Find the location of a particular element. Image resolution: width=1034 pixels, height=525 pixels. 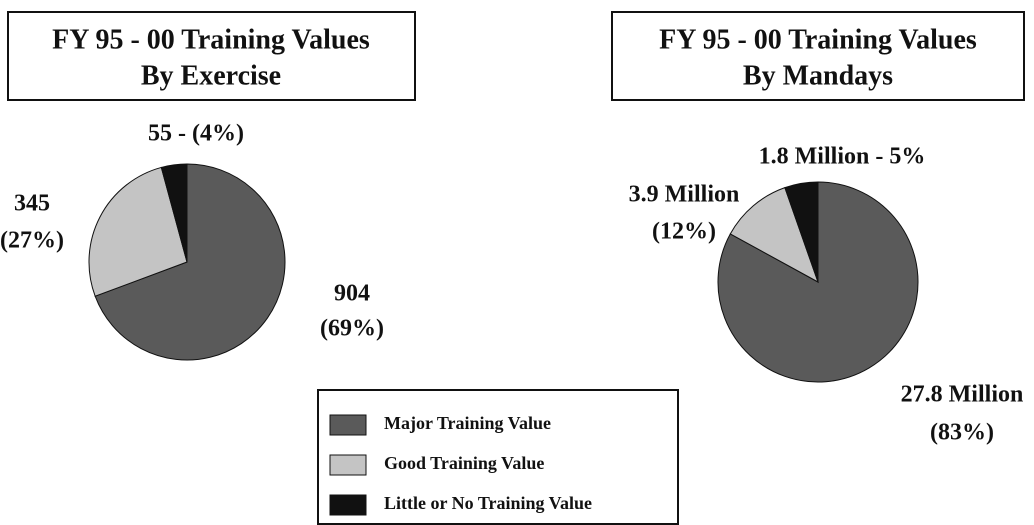

data-label: 345 is located at coordinates (32, 204).